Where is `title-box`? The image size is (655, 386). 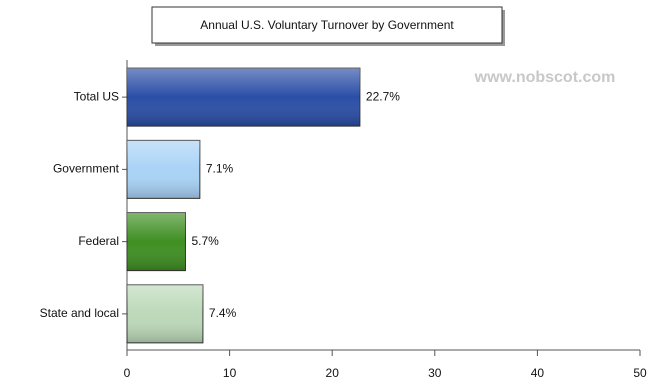 title-box is located at coordinates (327, 25).